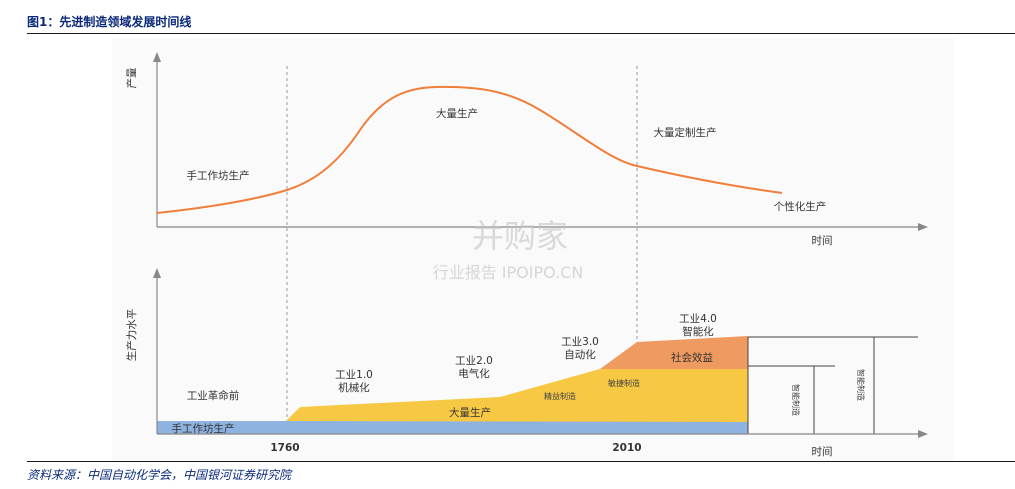 This screenshot has height=489, width=1015. What do you see at coordinates (452, 427) in the screenshot?
I see `band-craft` at bounding box center [452, 427].